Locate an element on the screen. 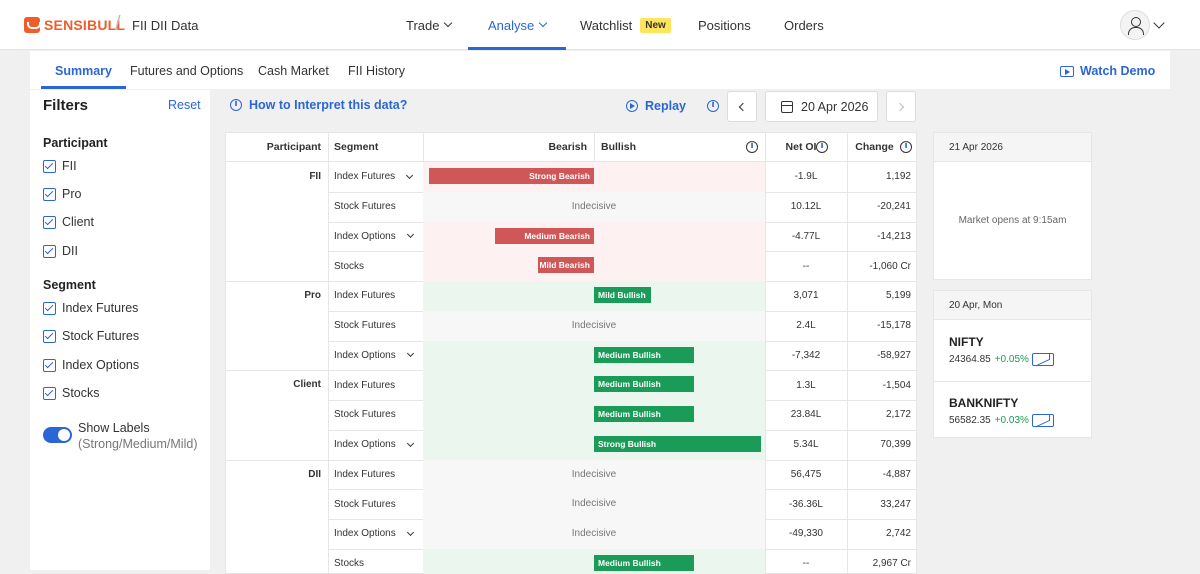  nav-orders-label: Orders is located at coordinates (804, 25).